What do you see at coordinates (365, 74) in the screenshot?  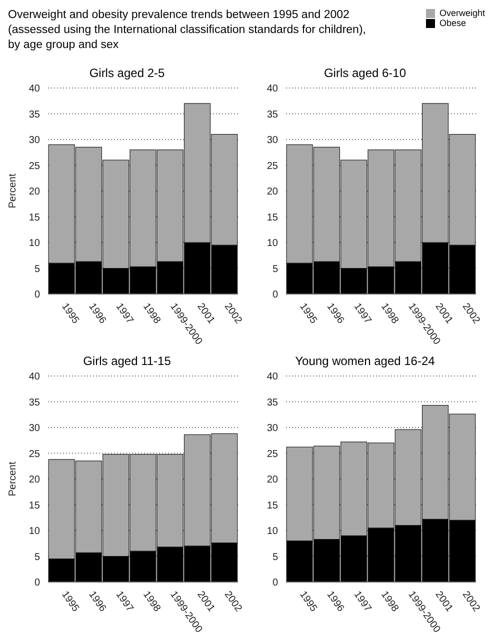 I see `chart-title: Girls aged 6-10` at bounding box center [365, 74].